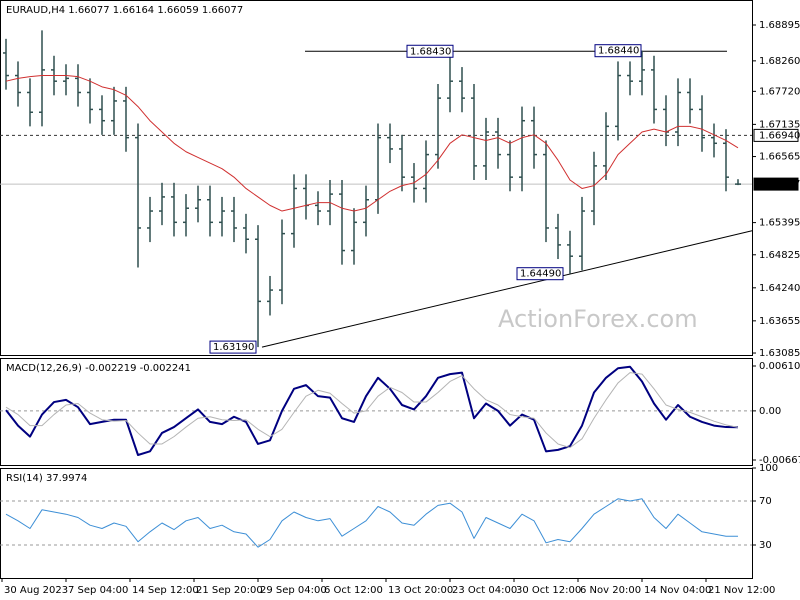 The image size is (800, 600). What do you see at coordinates (765, 501) in the screenshot?
I see `y-tick-label: 70` at bounding box center [765, 501].